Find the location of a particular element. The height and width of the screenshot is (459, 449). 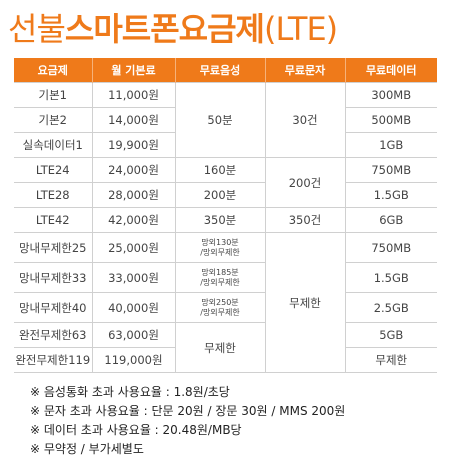

table-cell: LTE28 is located at coordinates (53, 195).